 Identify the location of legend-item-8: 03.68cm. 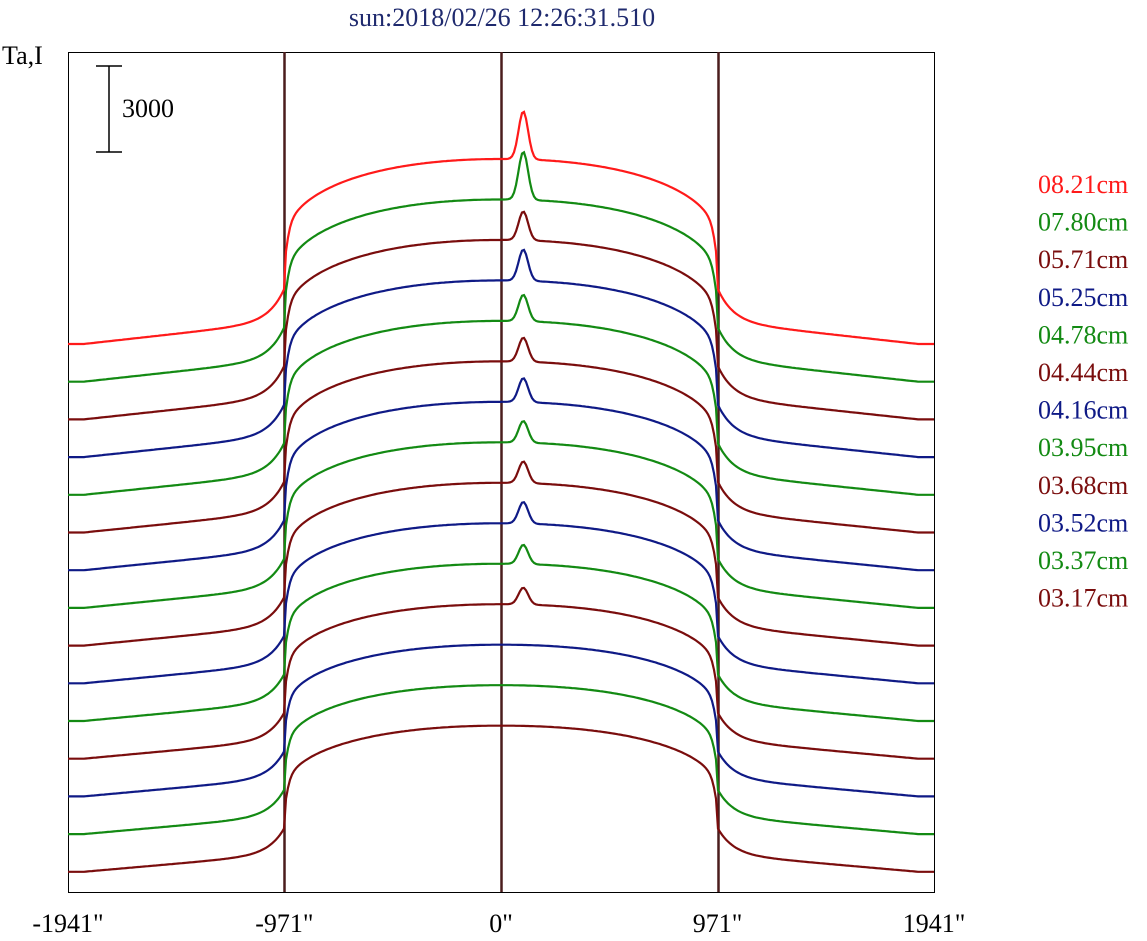
(1083, 485).